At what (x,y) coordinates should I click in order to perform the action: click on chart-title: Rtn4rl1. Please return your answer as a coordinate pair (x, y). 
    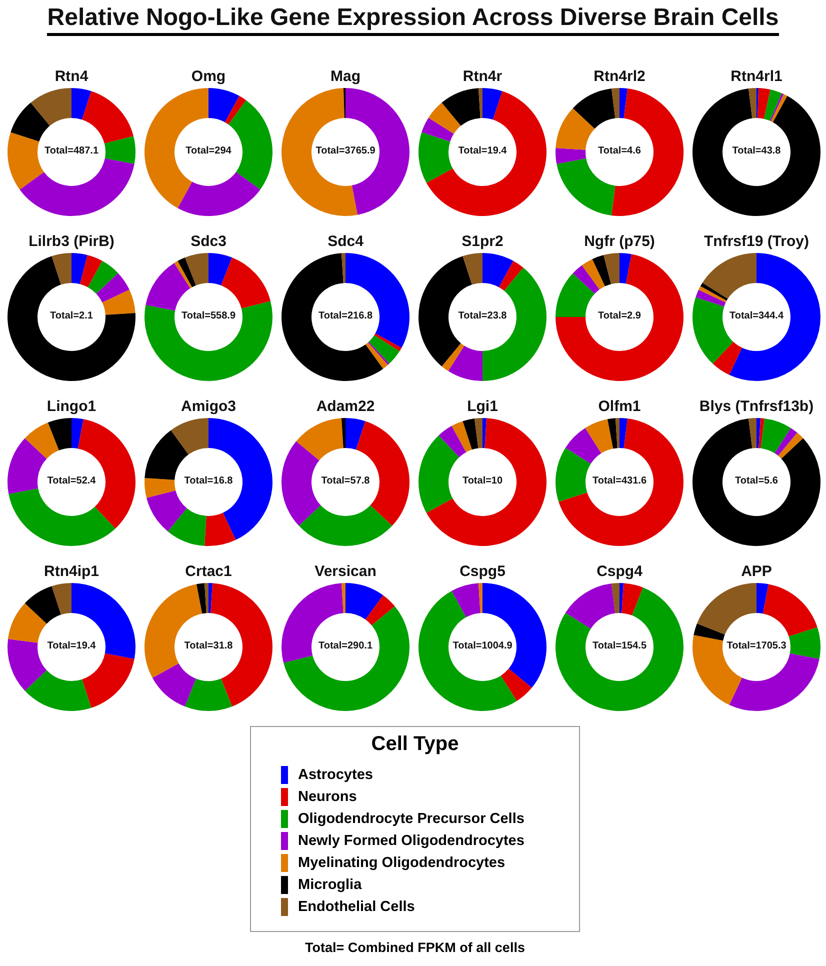
    Looking at the image, I should click on (756, 76).